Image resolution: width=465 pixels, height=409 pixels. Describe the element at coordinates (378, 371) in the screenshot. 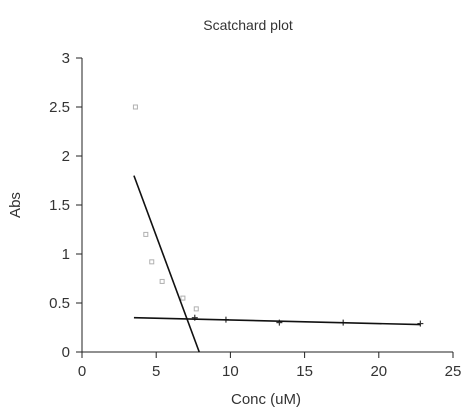

I see `x-tick-label: 20` at that location.